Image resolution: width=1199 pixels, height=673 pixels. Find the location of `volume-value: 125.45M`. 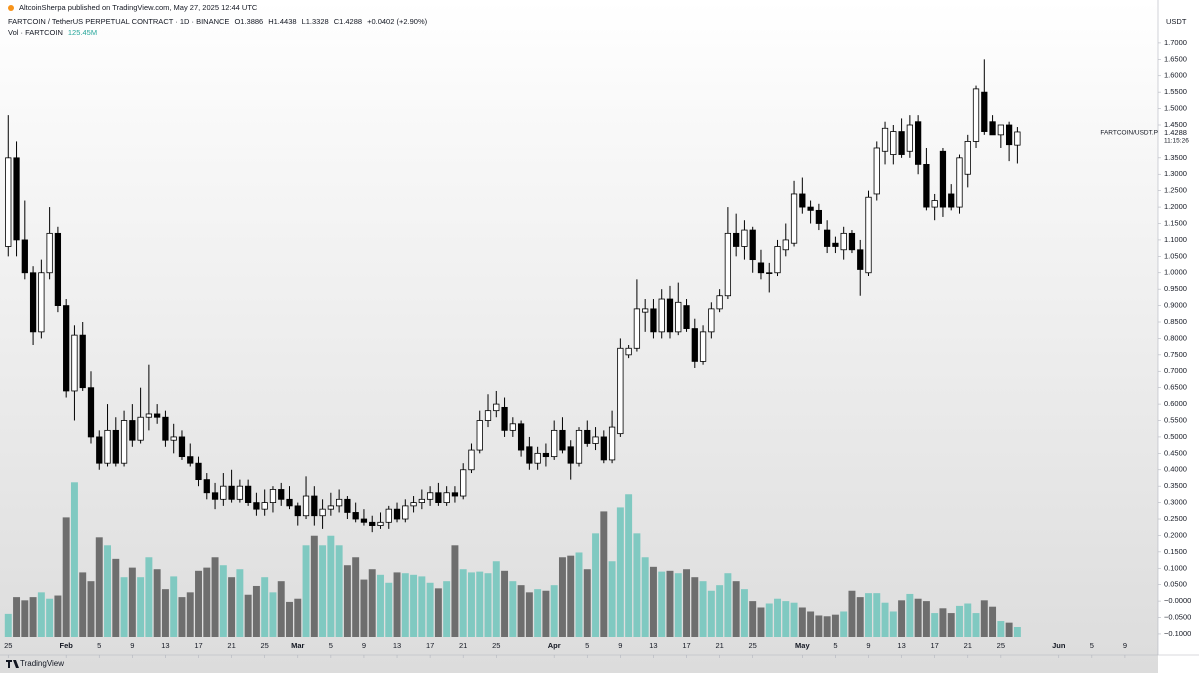

volume-value: 125.45M is located at coordinates (82, 32).